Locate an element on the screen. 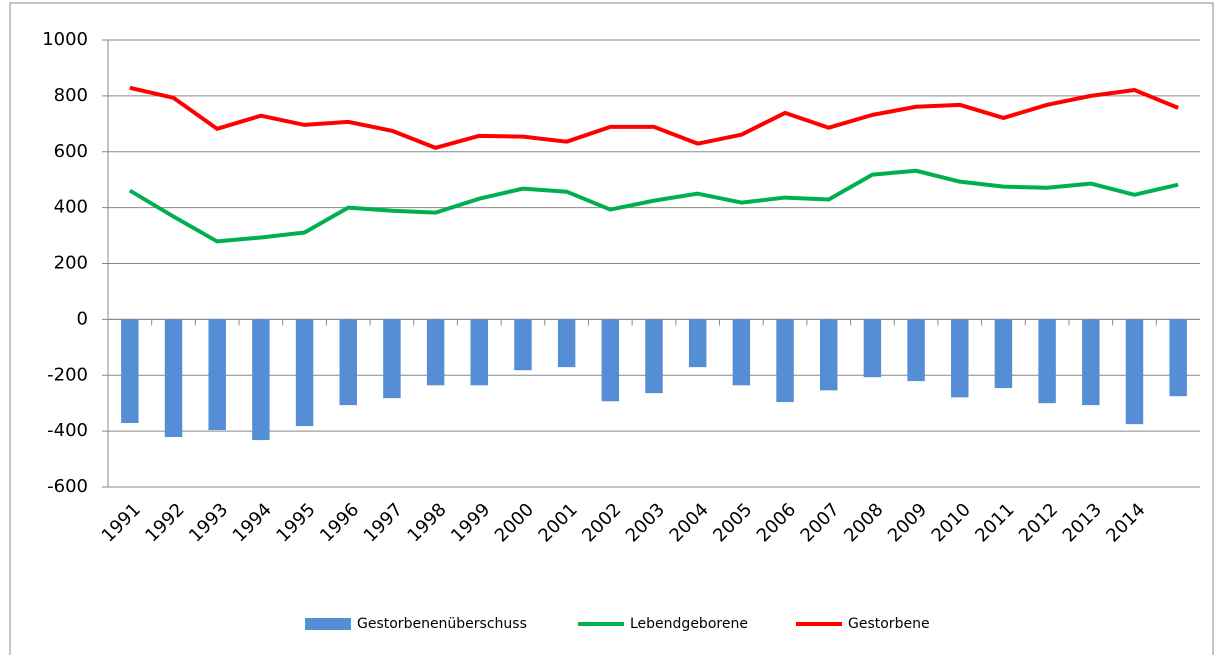 This screenshot has width=1216, height=655. y-tick-label: 200 is located at coordinates (71, 263).